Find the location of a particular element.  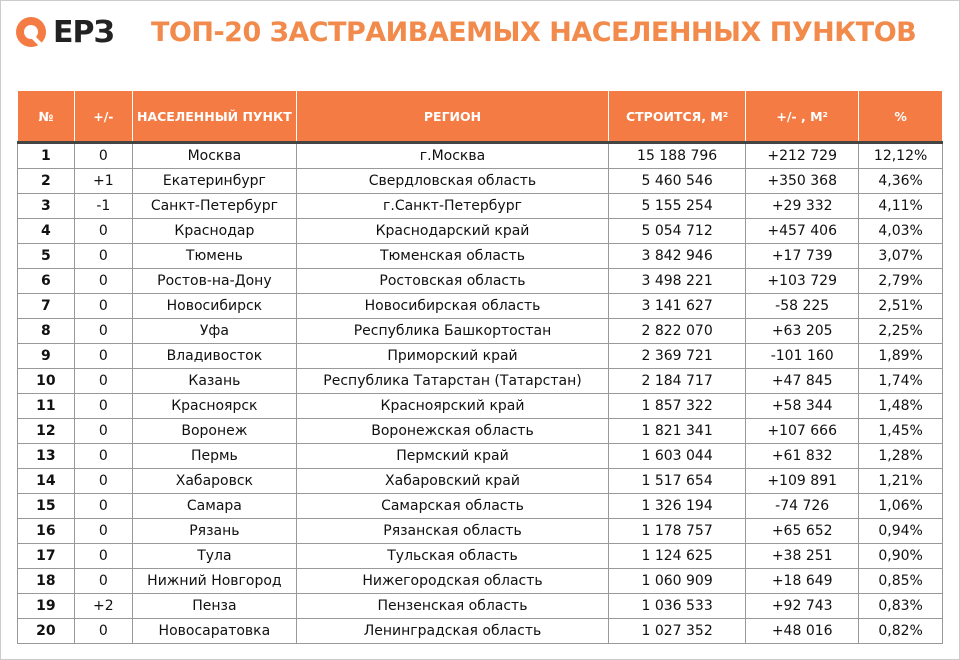

table-cell: 0,82% is located at coordinates (900, 631).